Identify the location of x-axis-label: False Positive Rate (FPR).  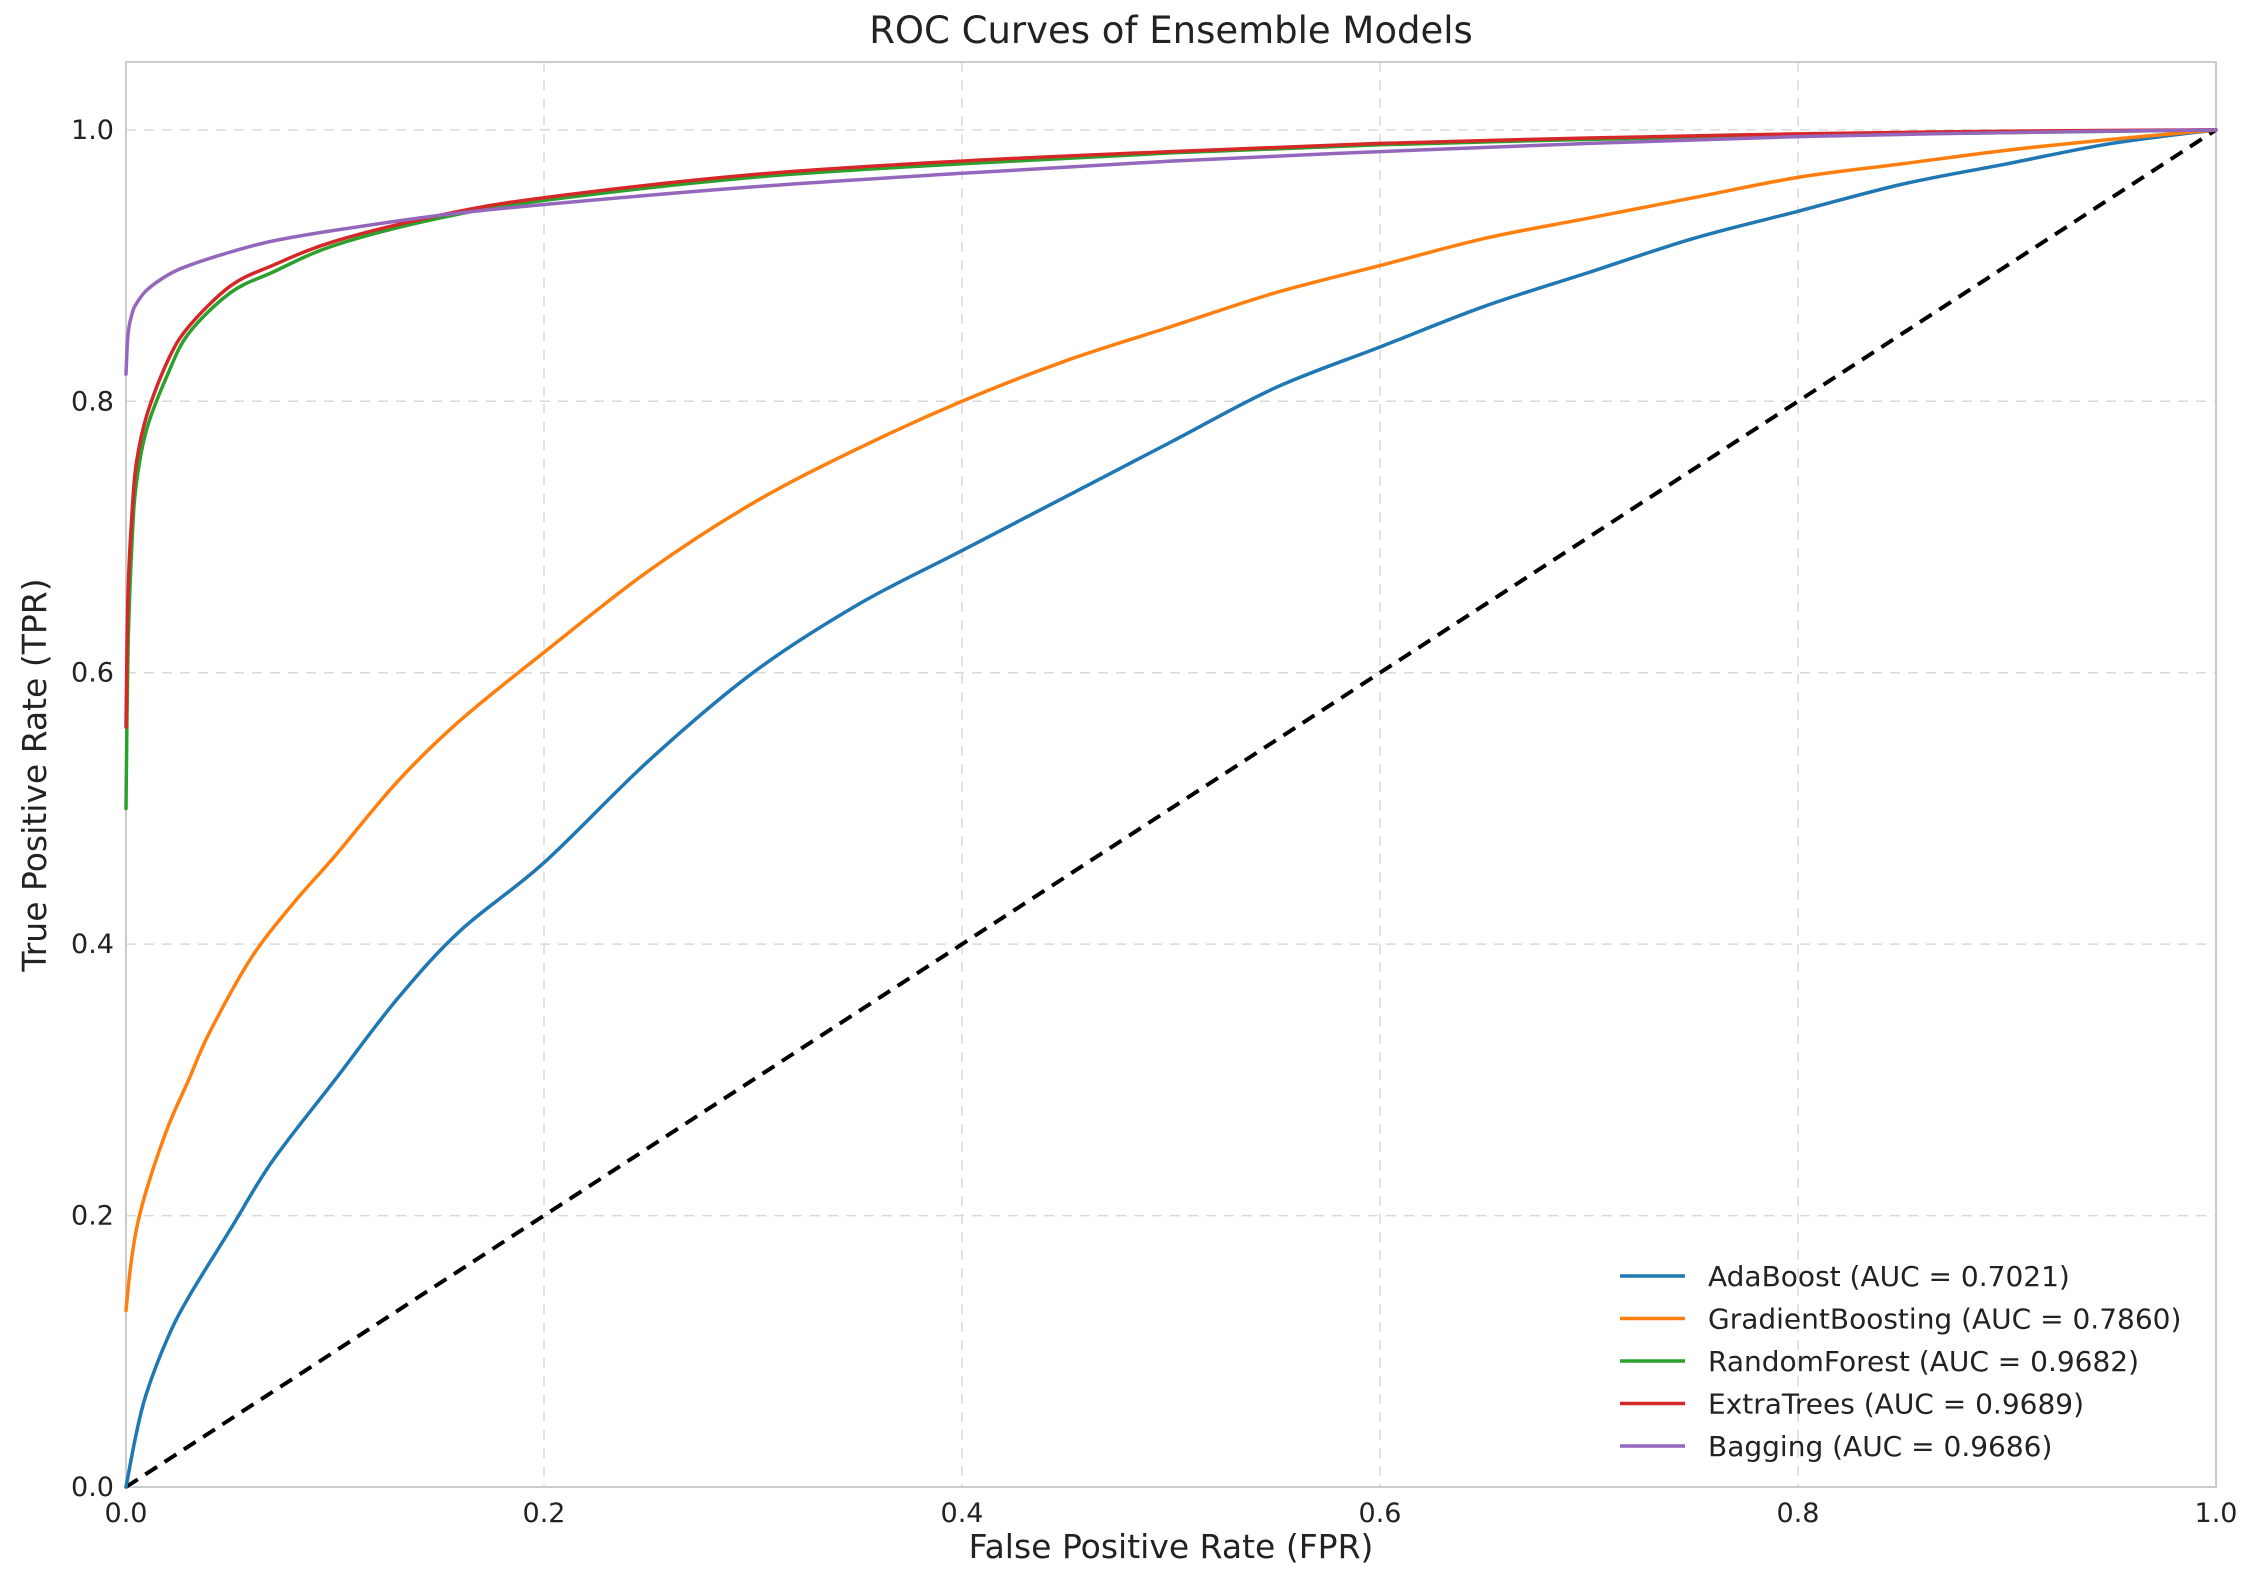
(1171, 1546).